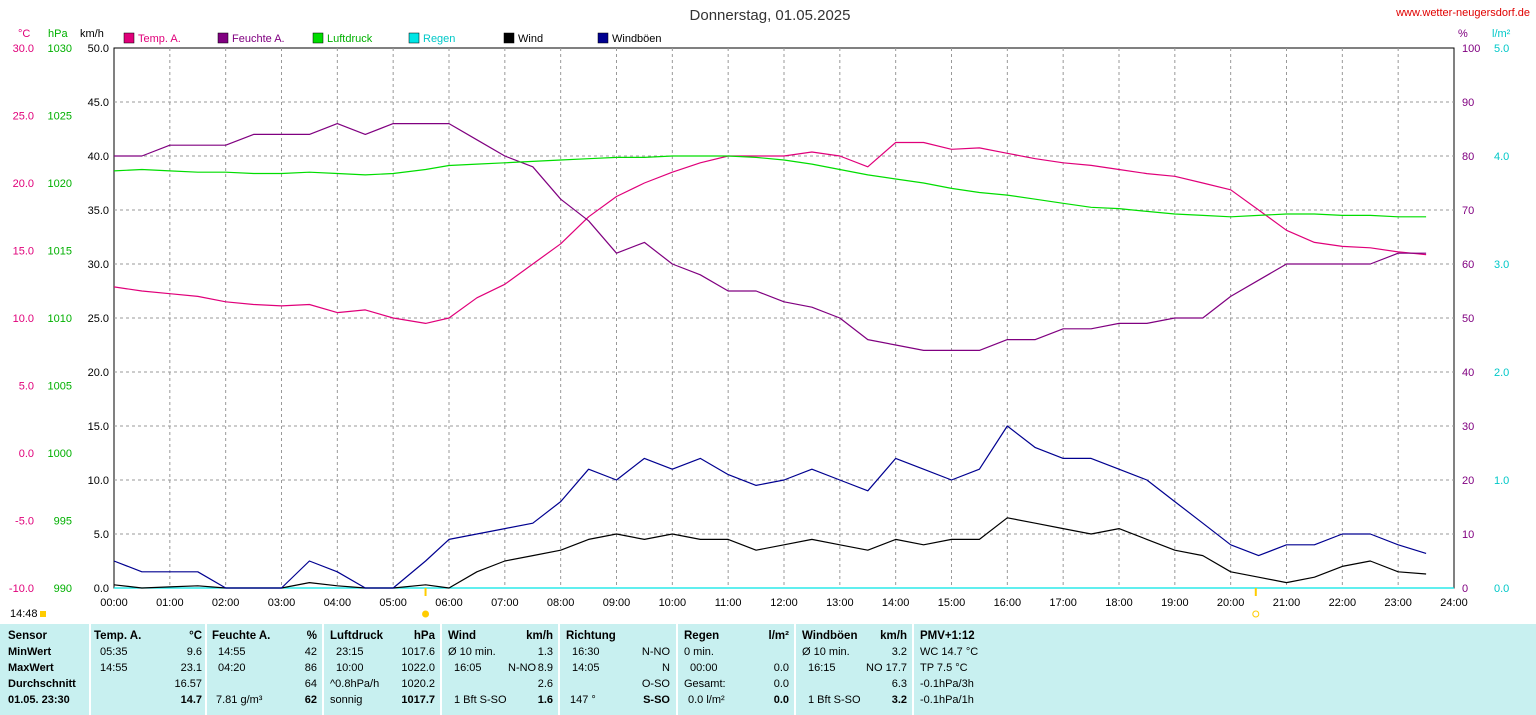 The image size is (1536, 715). What do you see at coordinates (1501, 34) in the screenshot?
I see `axis-unit-rain: l/m²` at bounding box center [1501, 34].